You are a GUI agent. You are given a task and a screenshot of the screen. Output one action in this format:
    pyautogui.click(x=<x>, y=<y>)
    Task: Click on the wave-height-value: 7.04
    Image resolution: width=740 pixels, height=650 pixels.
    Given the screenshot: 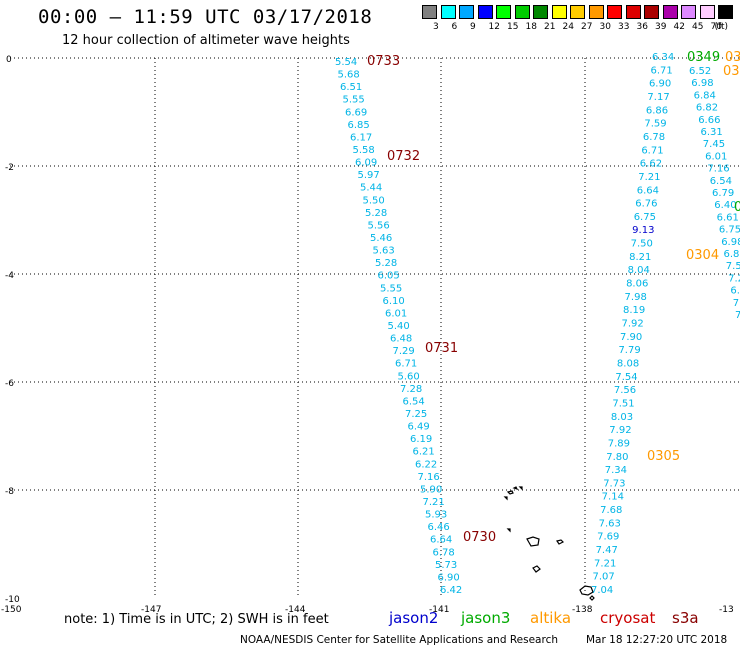 What is the action you would take?
    pyautogui.click(x=602, y=590)
    